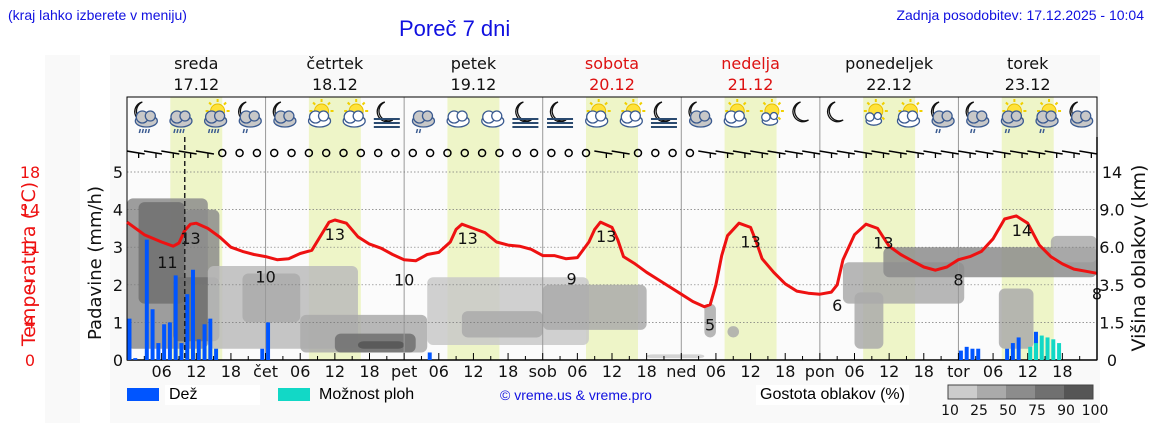 The height and width of the screenshot is (443, 1152). Describe the element at coordinates (493, 119) in the screenshot. I see `cloud-icon` at that location.